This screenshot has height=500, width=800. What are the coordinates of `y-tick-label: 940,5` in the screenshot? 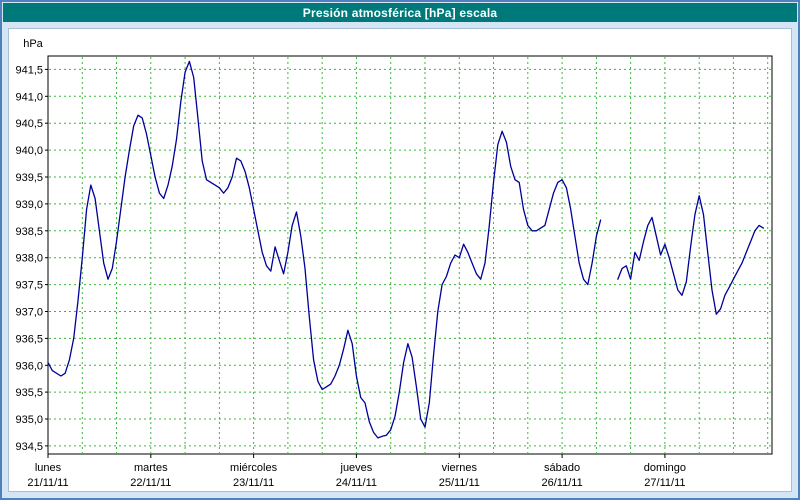 It's located at (29, 124).